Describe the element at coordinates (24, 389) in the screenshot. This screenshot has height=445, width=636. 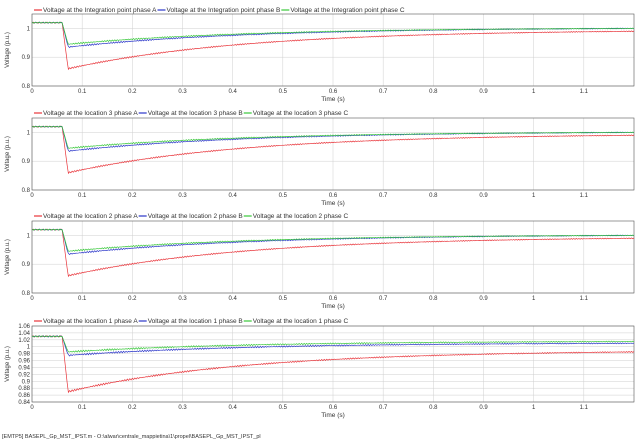
I see `y-tick-label: 0.88` at that location.